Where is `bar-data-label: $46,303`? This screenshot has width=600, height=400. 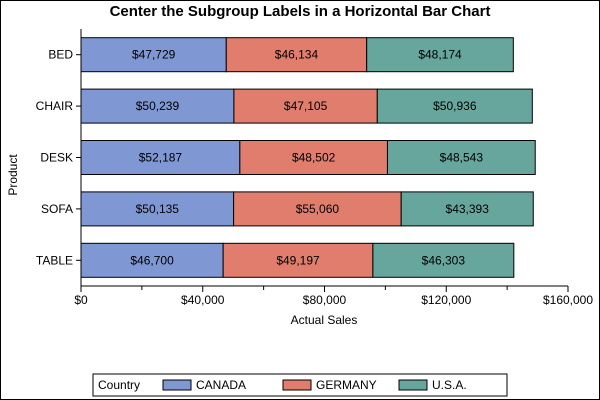 bar-data-label: $46,303 is located at coordinates (444, 260).